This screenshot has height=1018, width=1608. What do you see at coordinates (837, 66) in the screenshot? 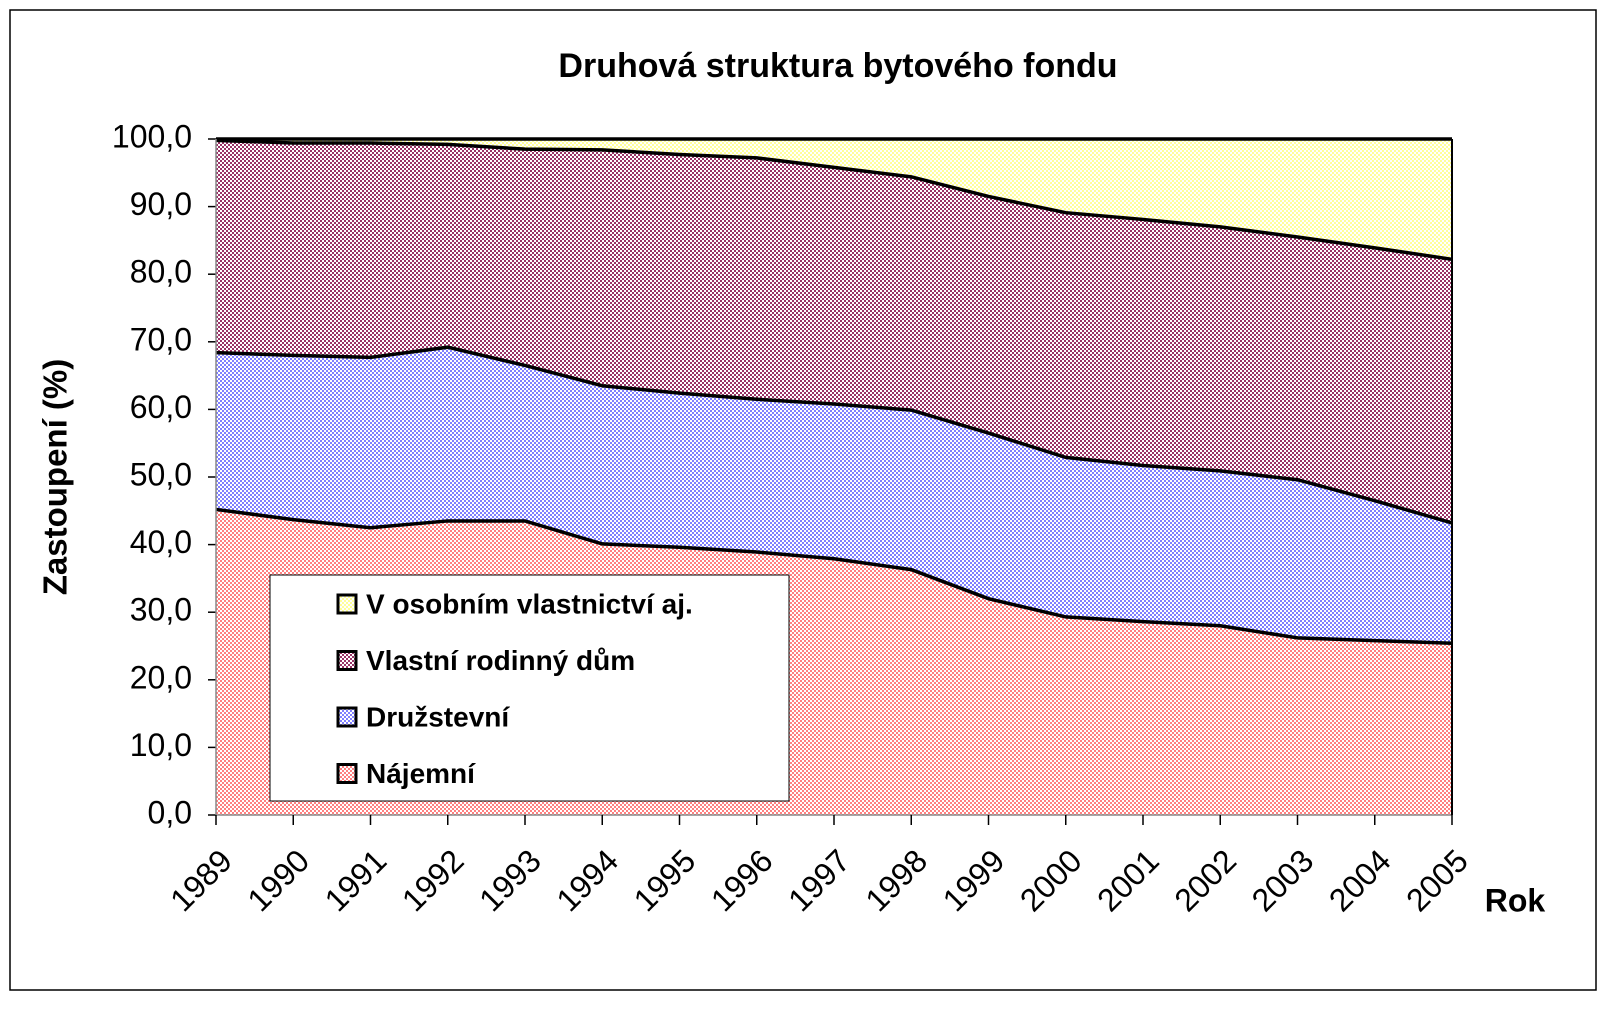
I see `chart-title: Druhová struktura bytového fondu` at bounding box center [837, 66].